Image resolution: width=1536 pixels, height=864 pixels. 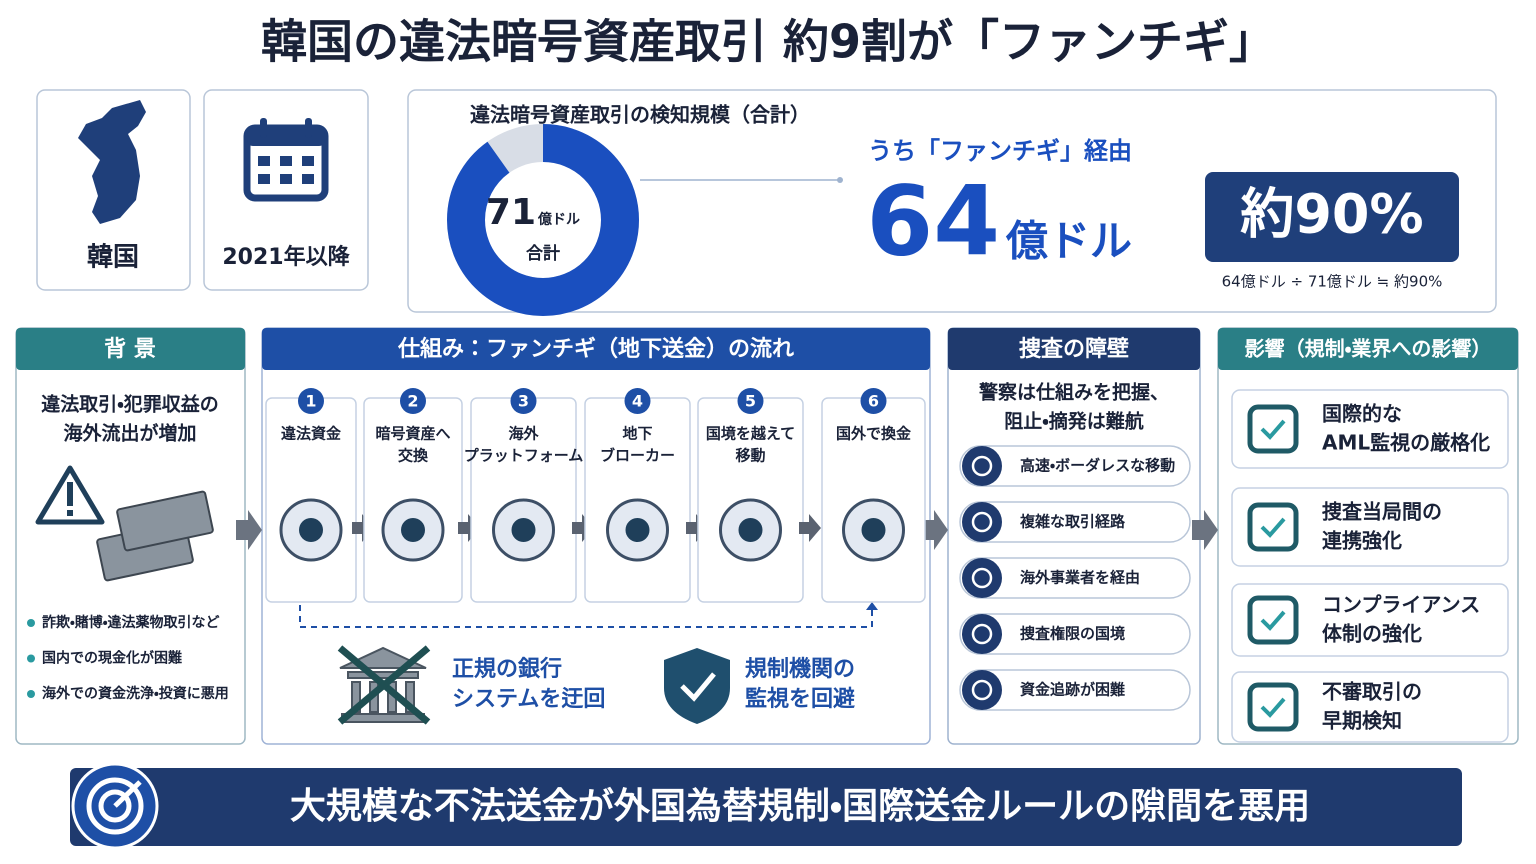 I want to click on barrier-item: 海外事業者を経由, so click(x=1080, y=578).